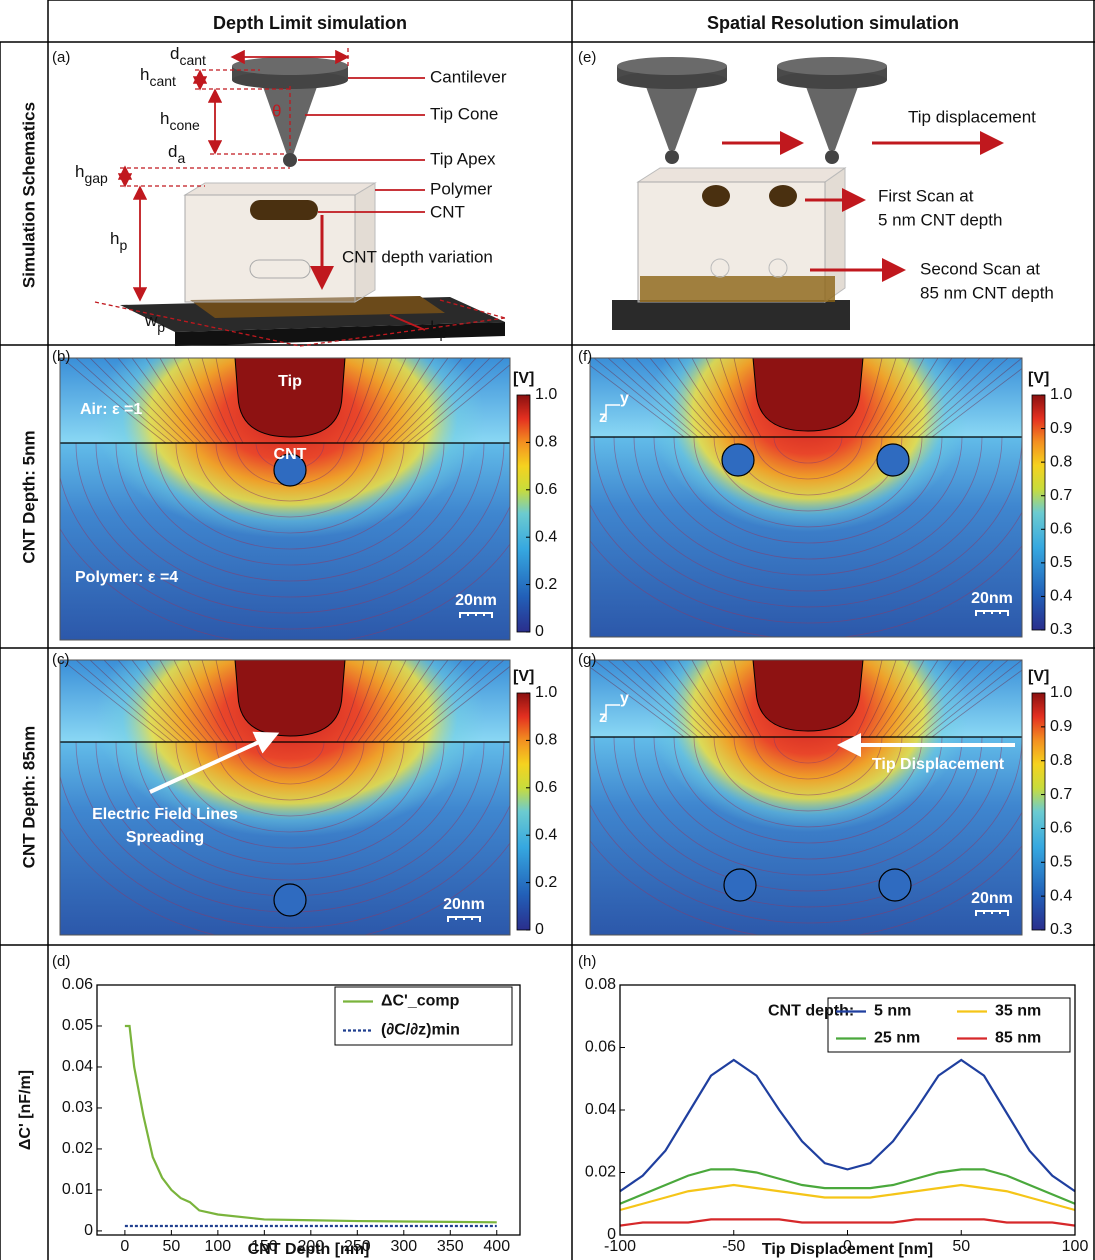  I want to click on scan-label: 85 nm CNT depth, so click(987, 292).